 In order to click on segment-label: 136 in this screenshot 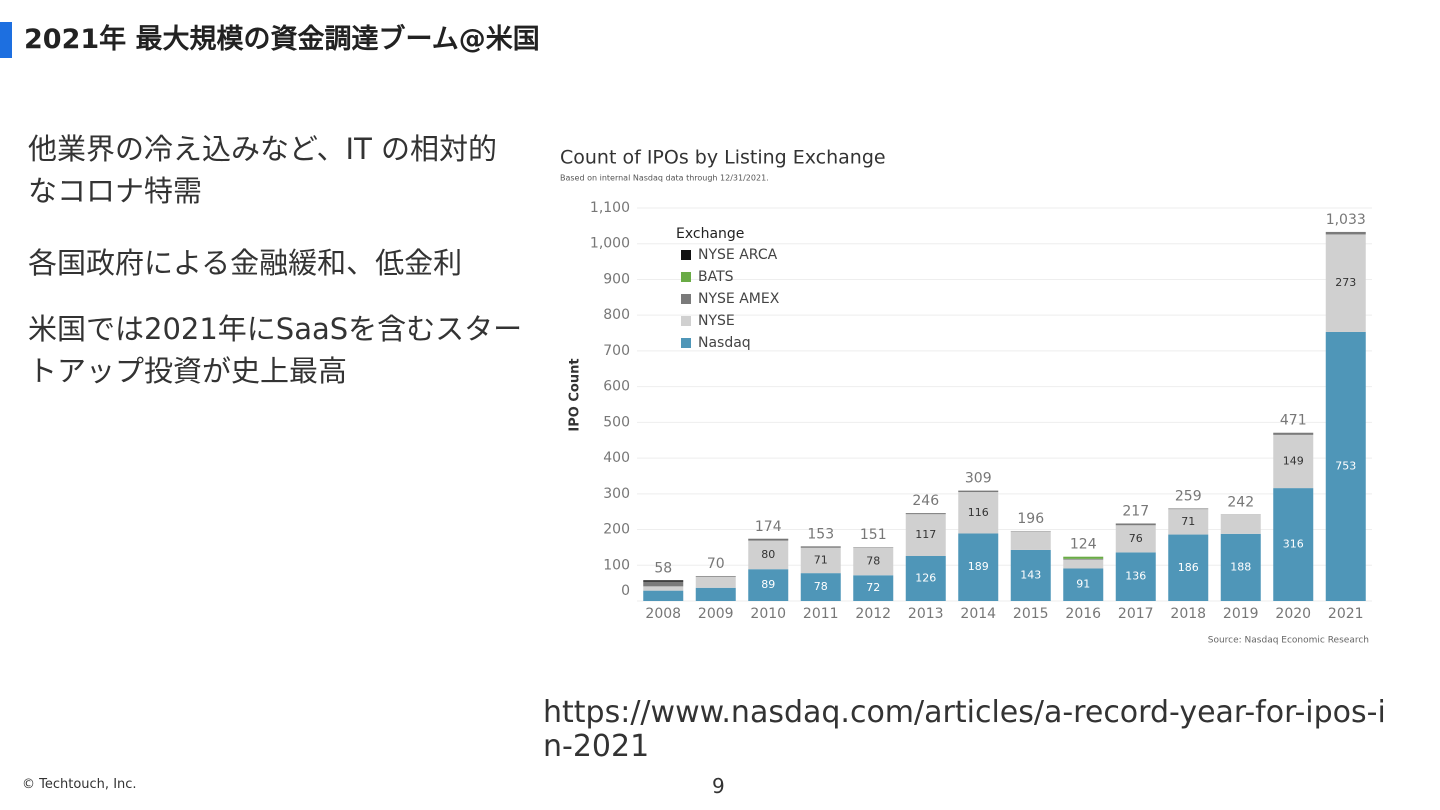, I will do `click(1135, 576)`.